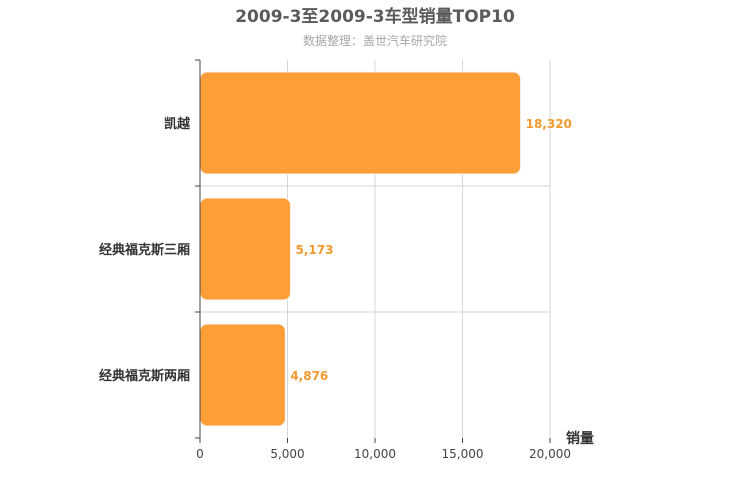 The image size is (750, 500). What do you see at coordinates (177, 124) in the screenshot?
I see `y-tick-label: 凯越` at bounding box center [177, 124].